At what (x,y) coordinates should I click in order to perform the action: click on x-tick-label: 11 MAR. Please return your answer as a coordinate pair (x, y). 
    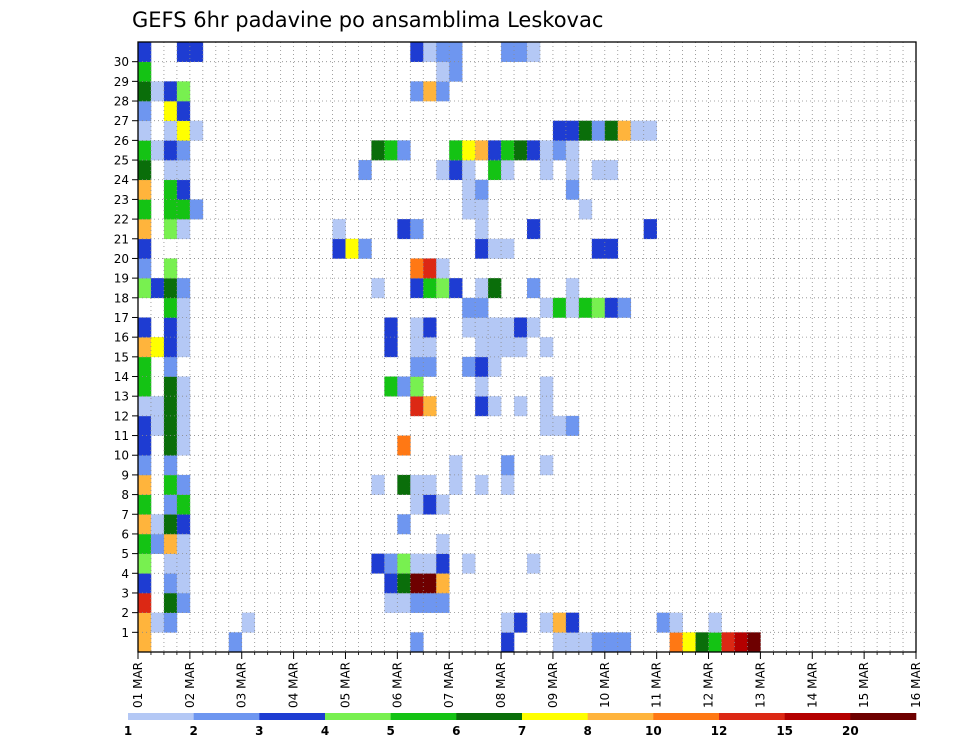
    Looking at the image, I should click on (657, 685).